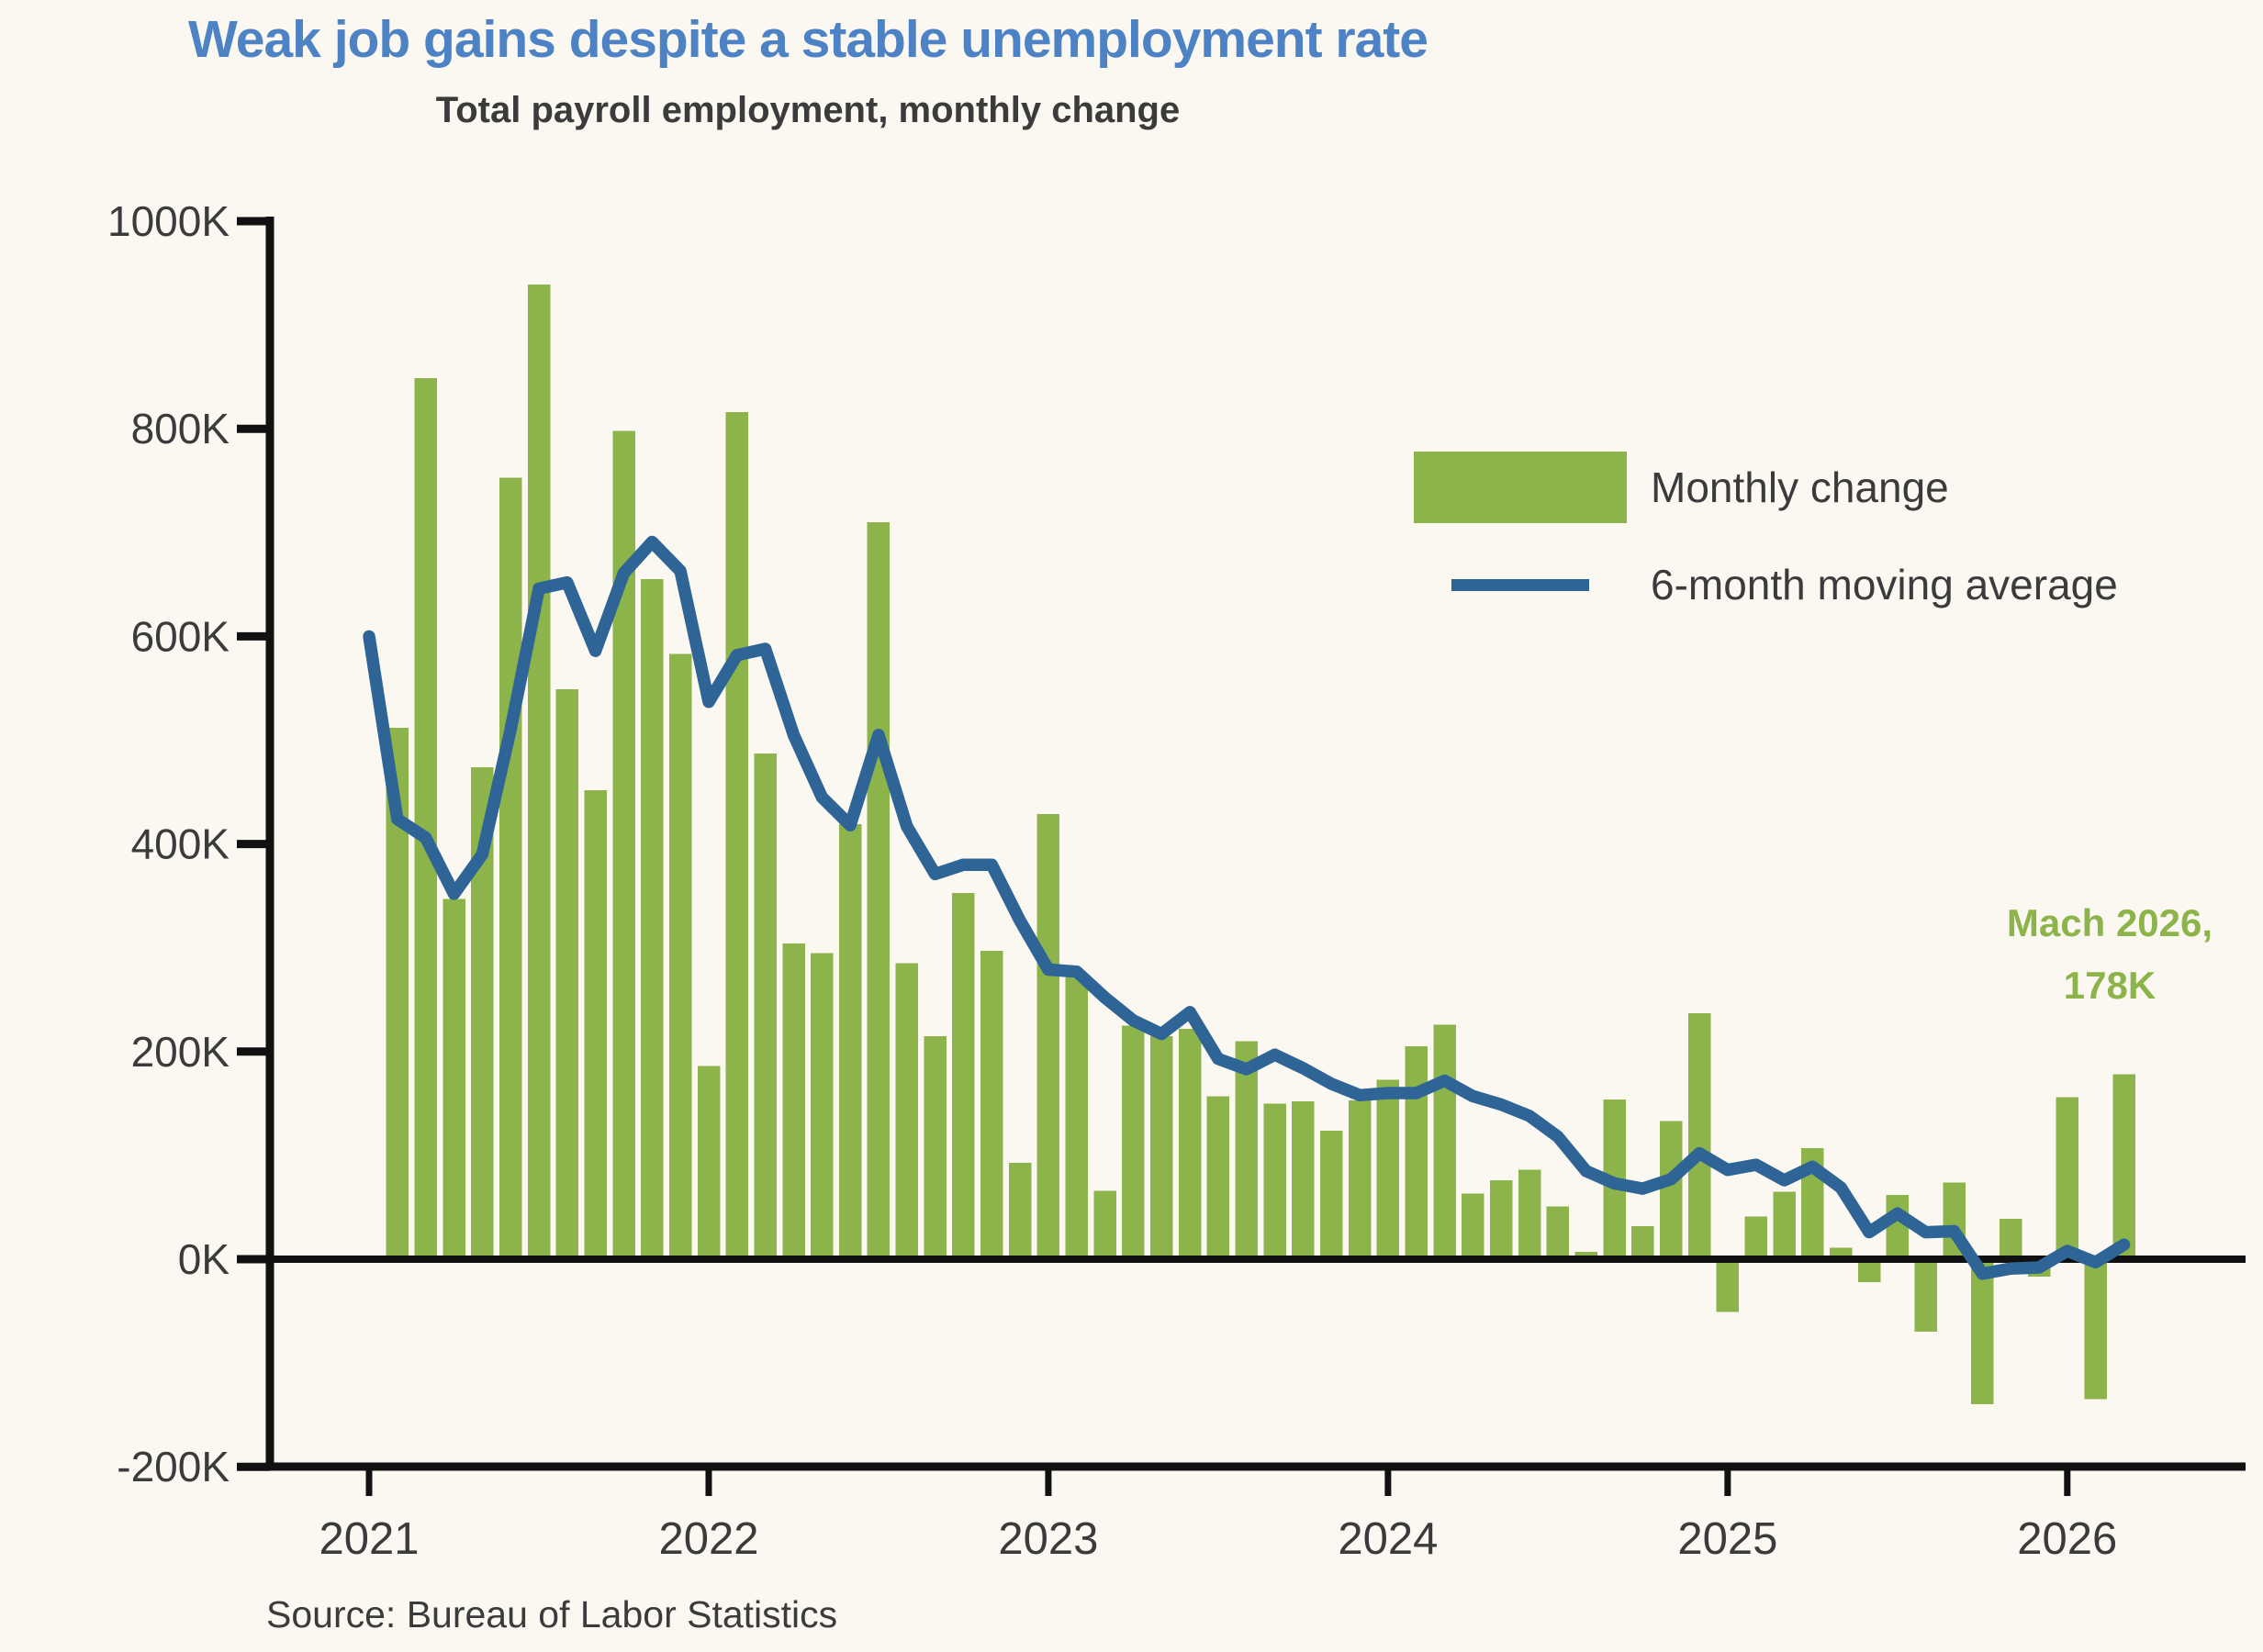 The height and width of the screenshot is (1652, 2263). Describe the element at coordinates (1331, 1194) in the screenshot. I see `bar-nov-2023` at that location.